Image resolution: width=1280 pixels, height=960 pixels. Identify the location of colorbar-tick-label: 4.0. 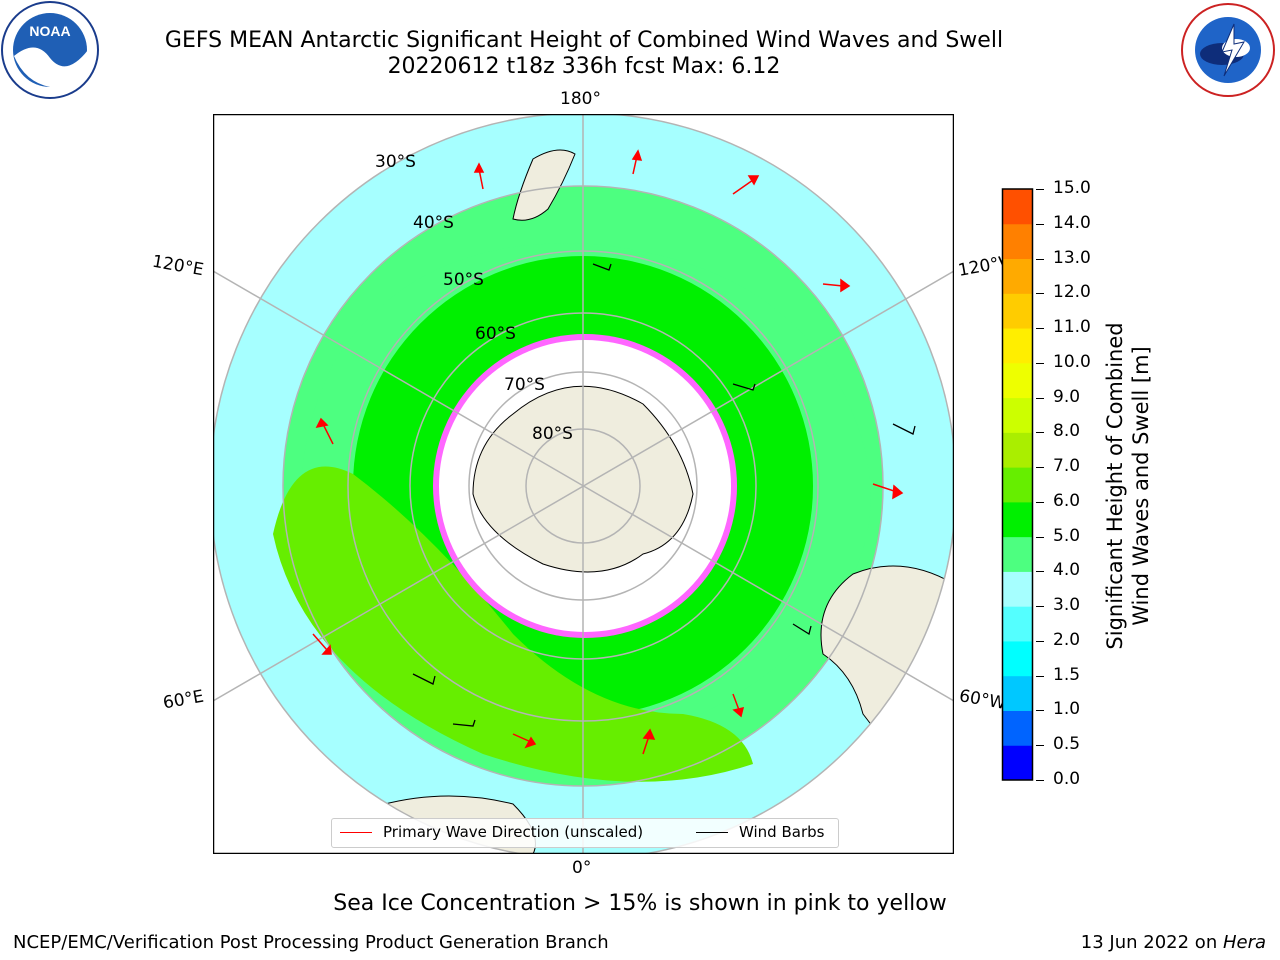
(1067, 570).